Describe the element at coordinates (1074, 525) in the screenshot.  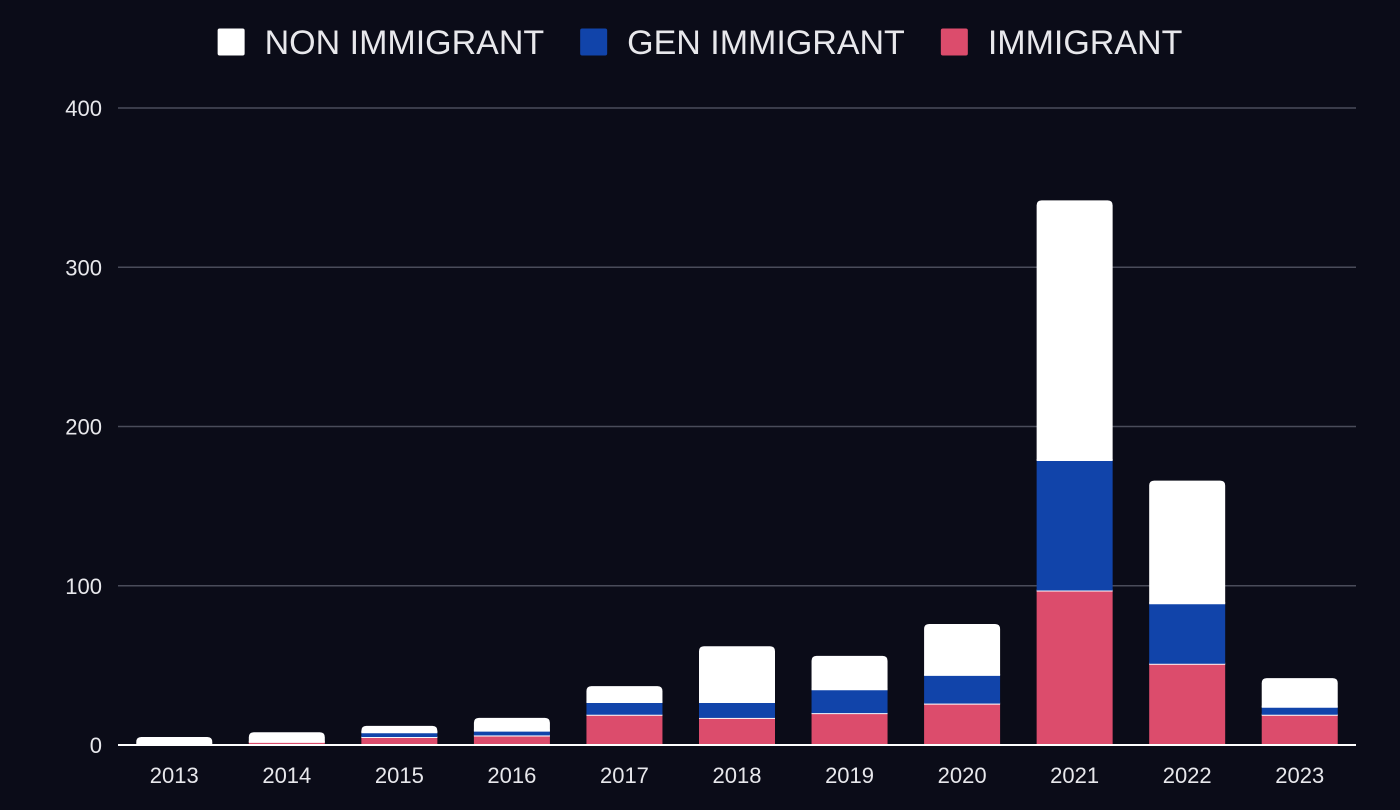
I see `bar-2021-gen-immigrant` at that location.